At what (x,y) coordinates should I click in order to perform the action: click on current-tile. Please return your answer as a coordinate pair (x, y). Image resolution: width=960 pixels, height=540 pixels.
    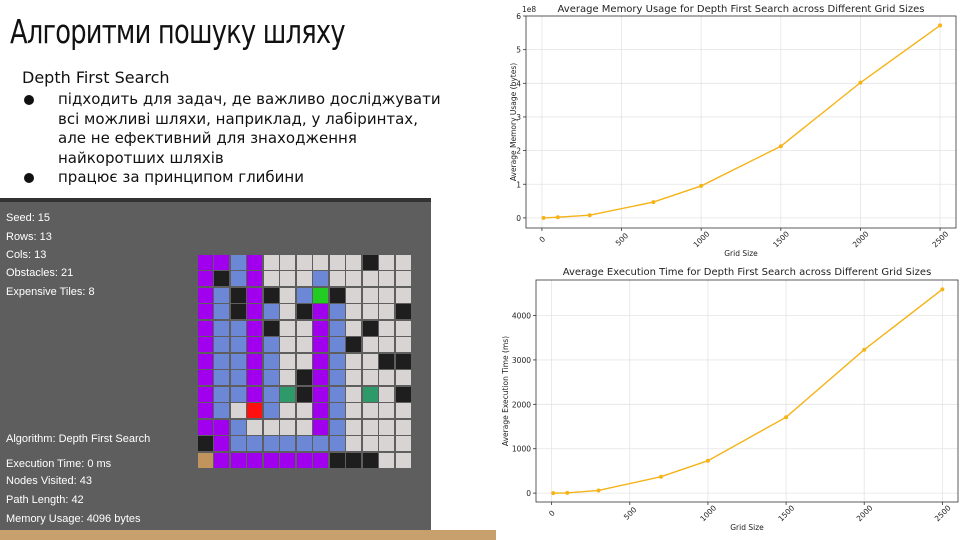
    Looking at the image, I should click on (255, 411).